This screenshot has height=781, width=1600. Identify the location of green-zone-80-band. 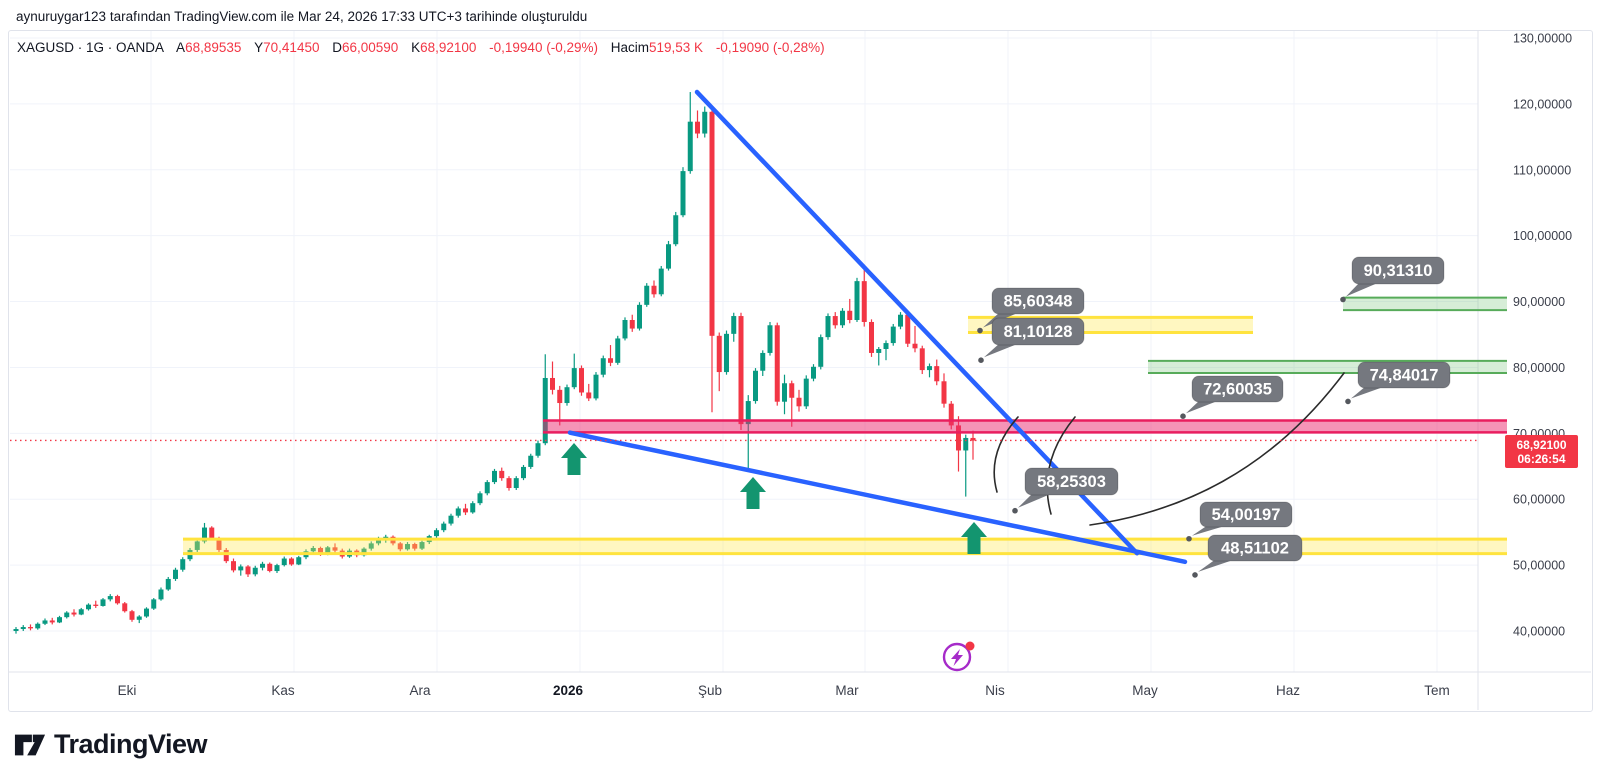
(1327, 367).